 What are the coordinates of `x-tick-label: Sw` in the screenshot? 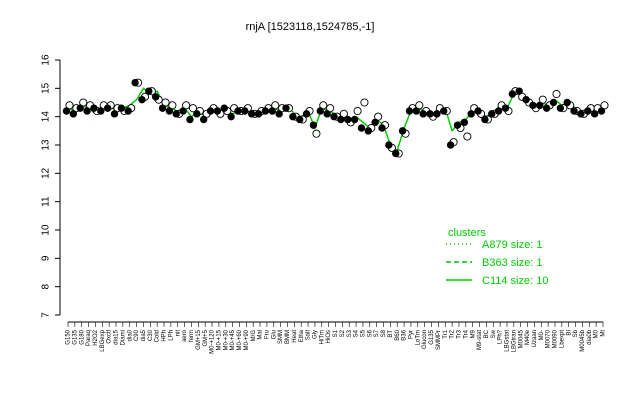 It's located at (494, 333).